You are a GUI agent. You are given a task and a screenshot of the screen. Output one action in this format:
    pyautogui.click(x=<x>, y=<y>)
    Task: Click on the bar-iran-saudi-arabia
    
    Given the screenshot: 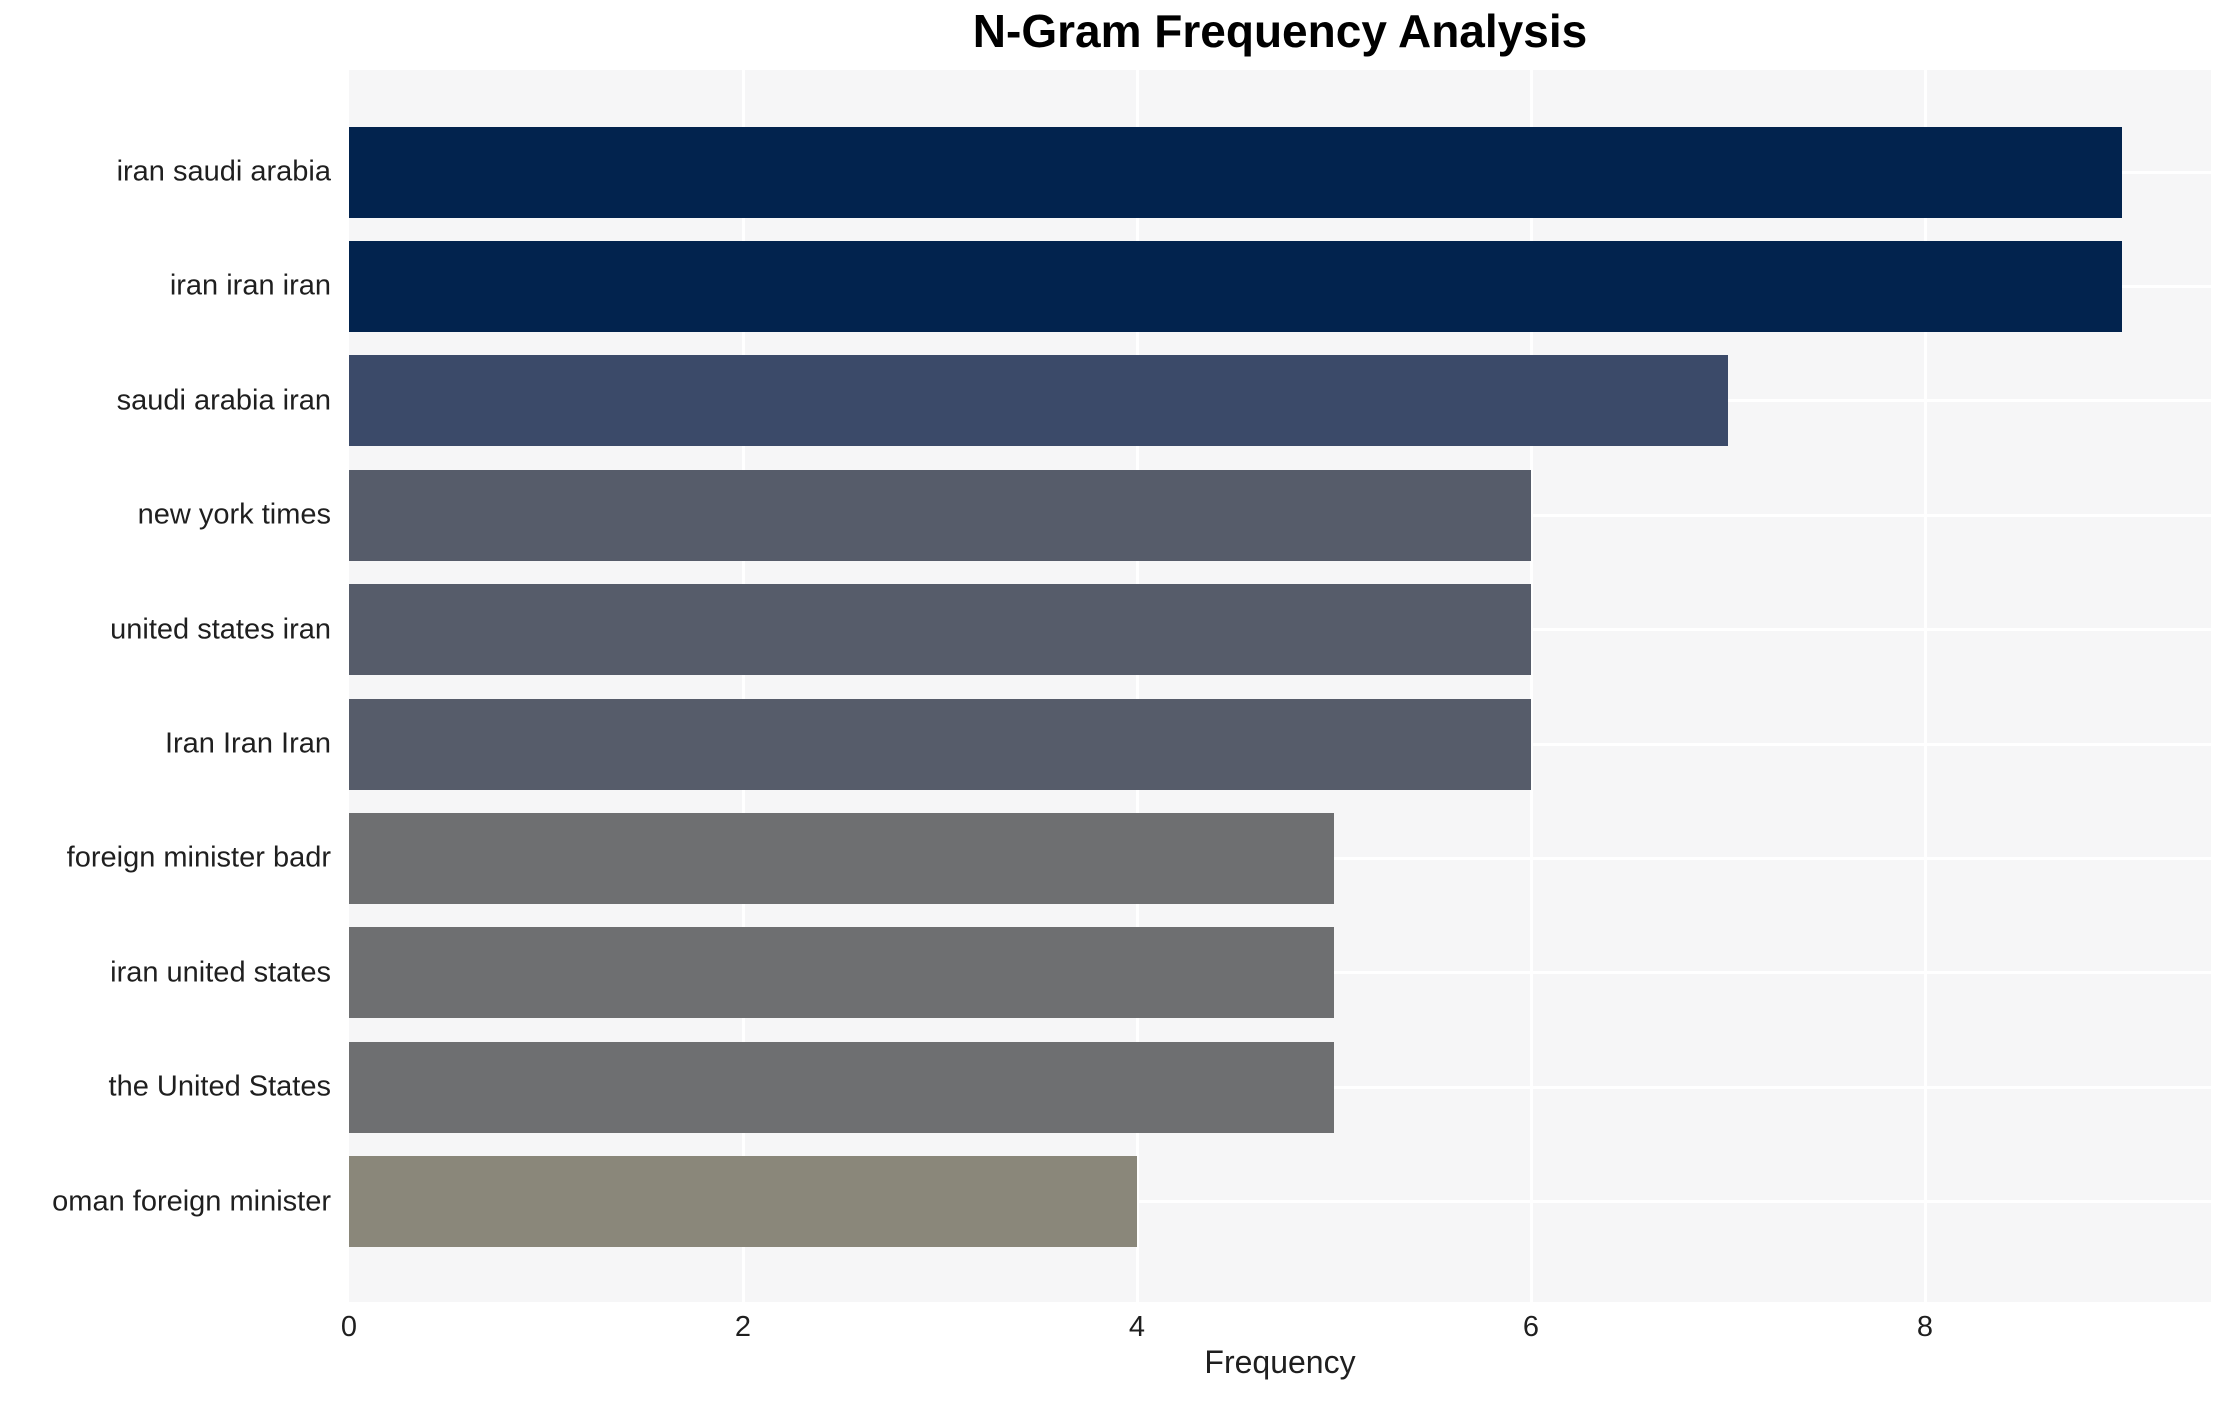 What is the action you would take?
    pyautogui.click(x=1235, y=172)
    